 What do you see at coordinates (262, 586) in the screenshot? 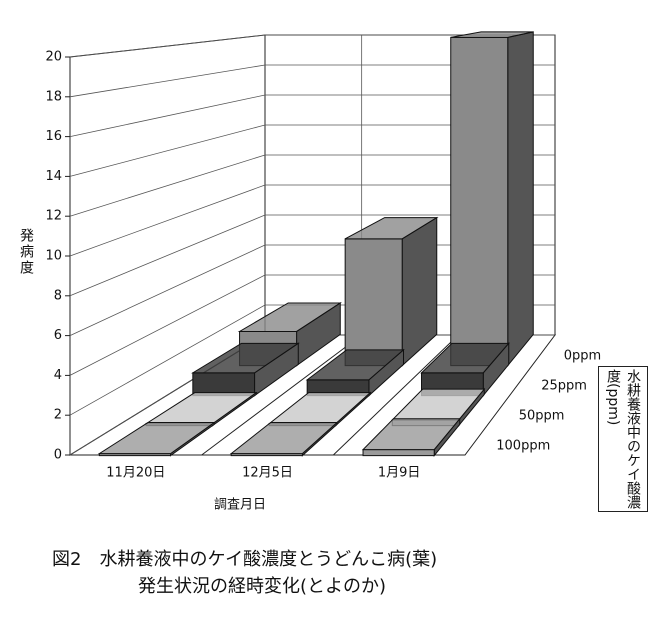
I see `caption-line: 発生状況の経時変化(とよのか)` at bounding box center [262, 586].